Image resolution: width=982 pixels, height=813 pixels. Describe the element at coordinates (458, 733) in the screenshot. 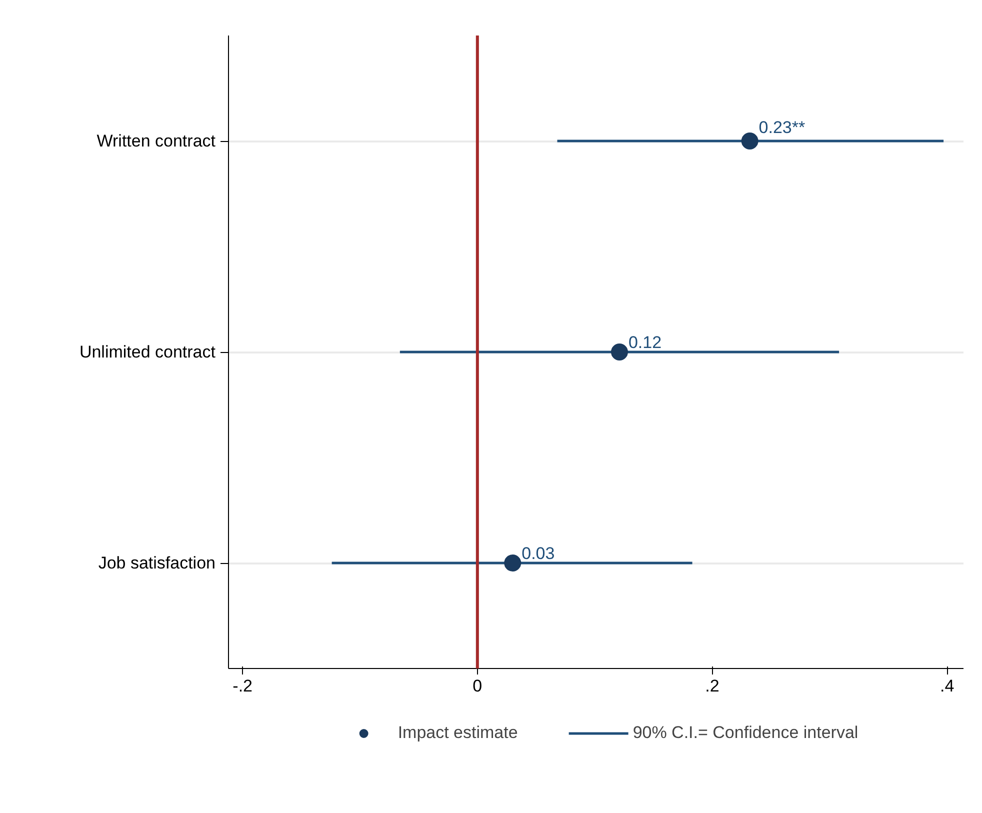

I see `legend-label: Impact estimate` at that location.